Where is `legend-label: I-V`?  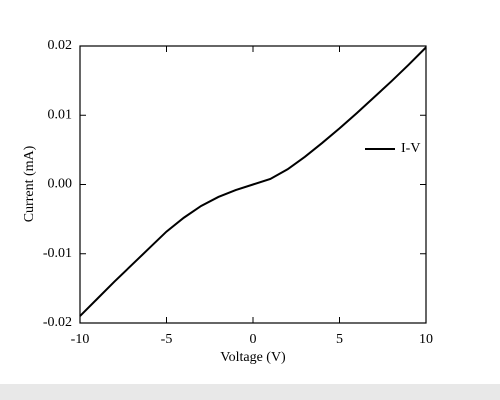 legend-label: I-V is located at coordinates (410, 148).